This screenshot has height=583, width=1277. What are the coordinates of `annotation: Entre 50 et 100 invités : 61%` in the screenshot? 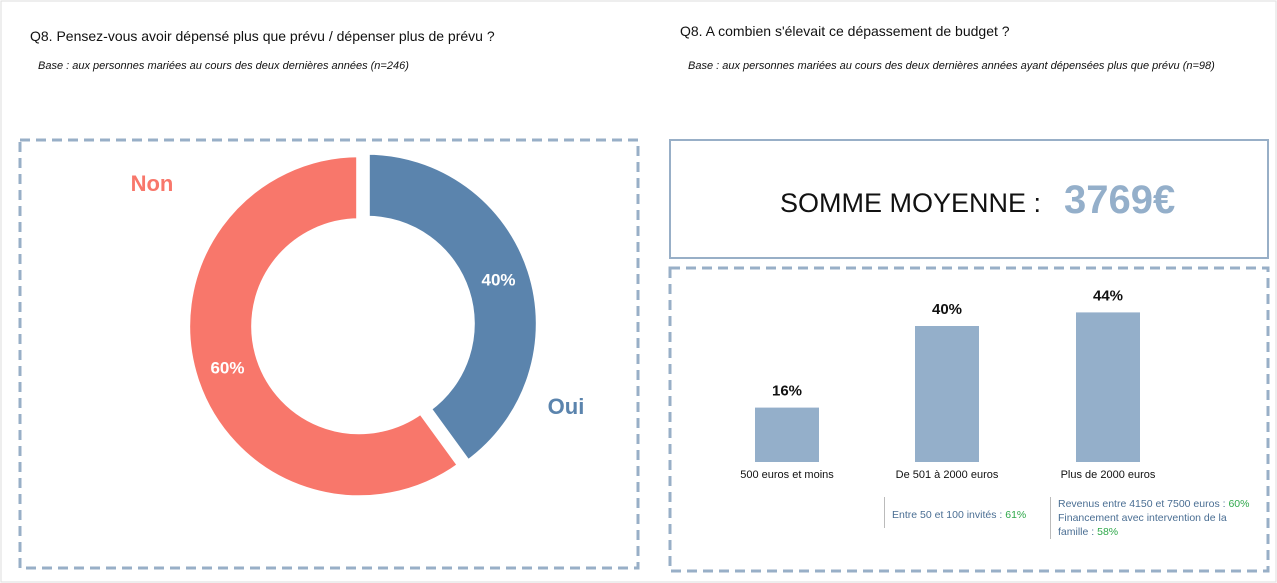 It's located at (963, 512).